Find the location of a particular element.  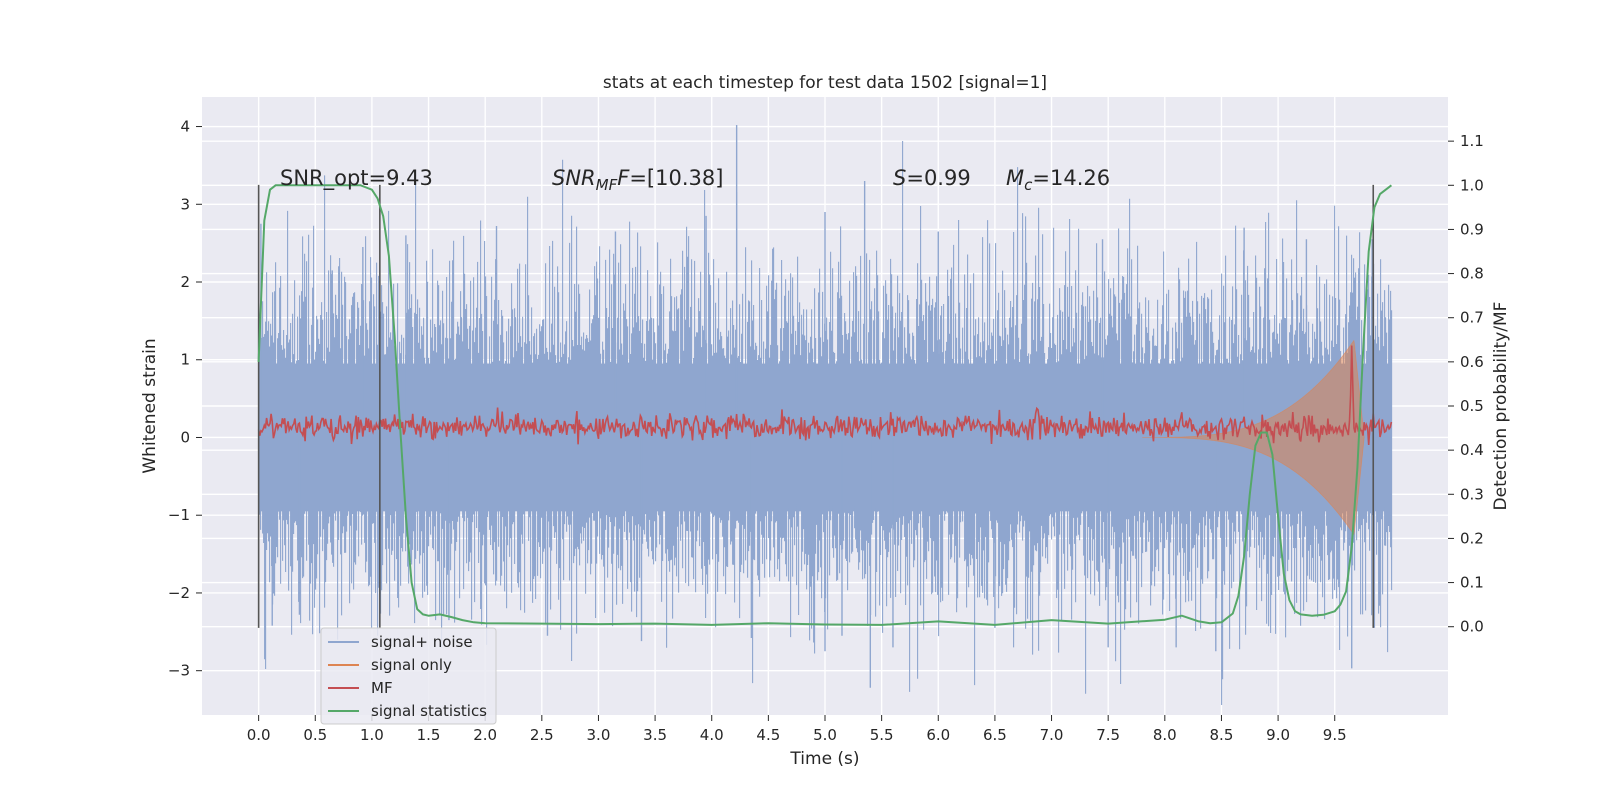

x-tick-label: 9.5 is located at coordinates (1335, 735).